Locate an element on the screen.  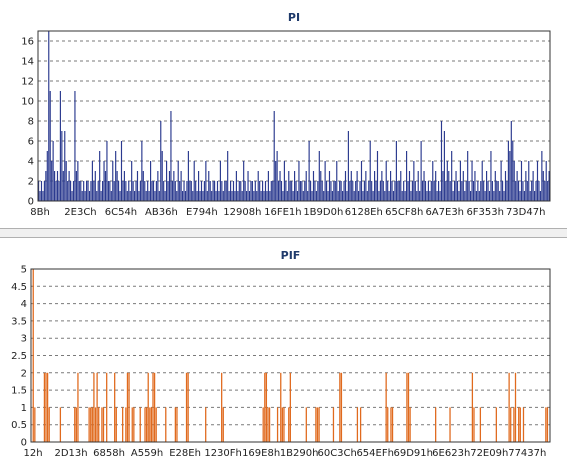
x-tick-label: E28Eh is located at coordinates (185, 453).